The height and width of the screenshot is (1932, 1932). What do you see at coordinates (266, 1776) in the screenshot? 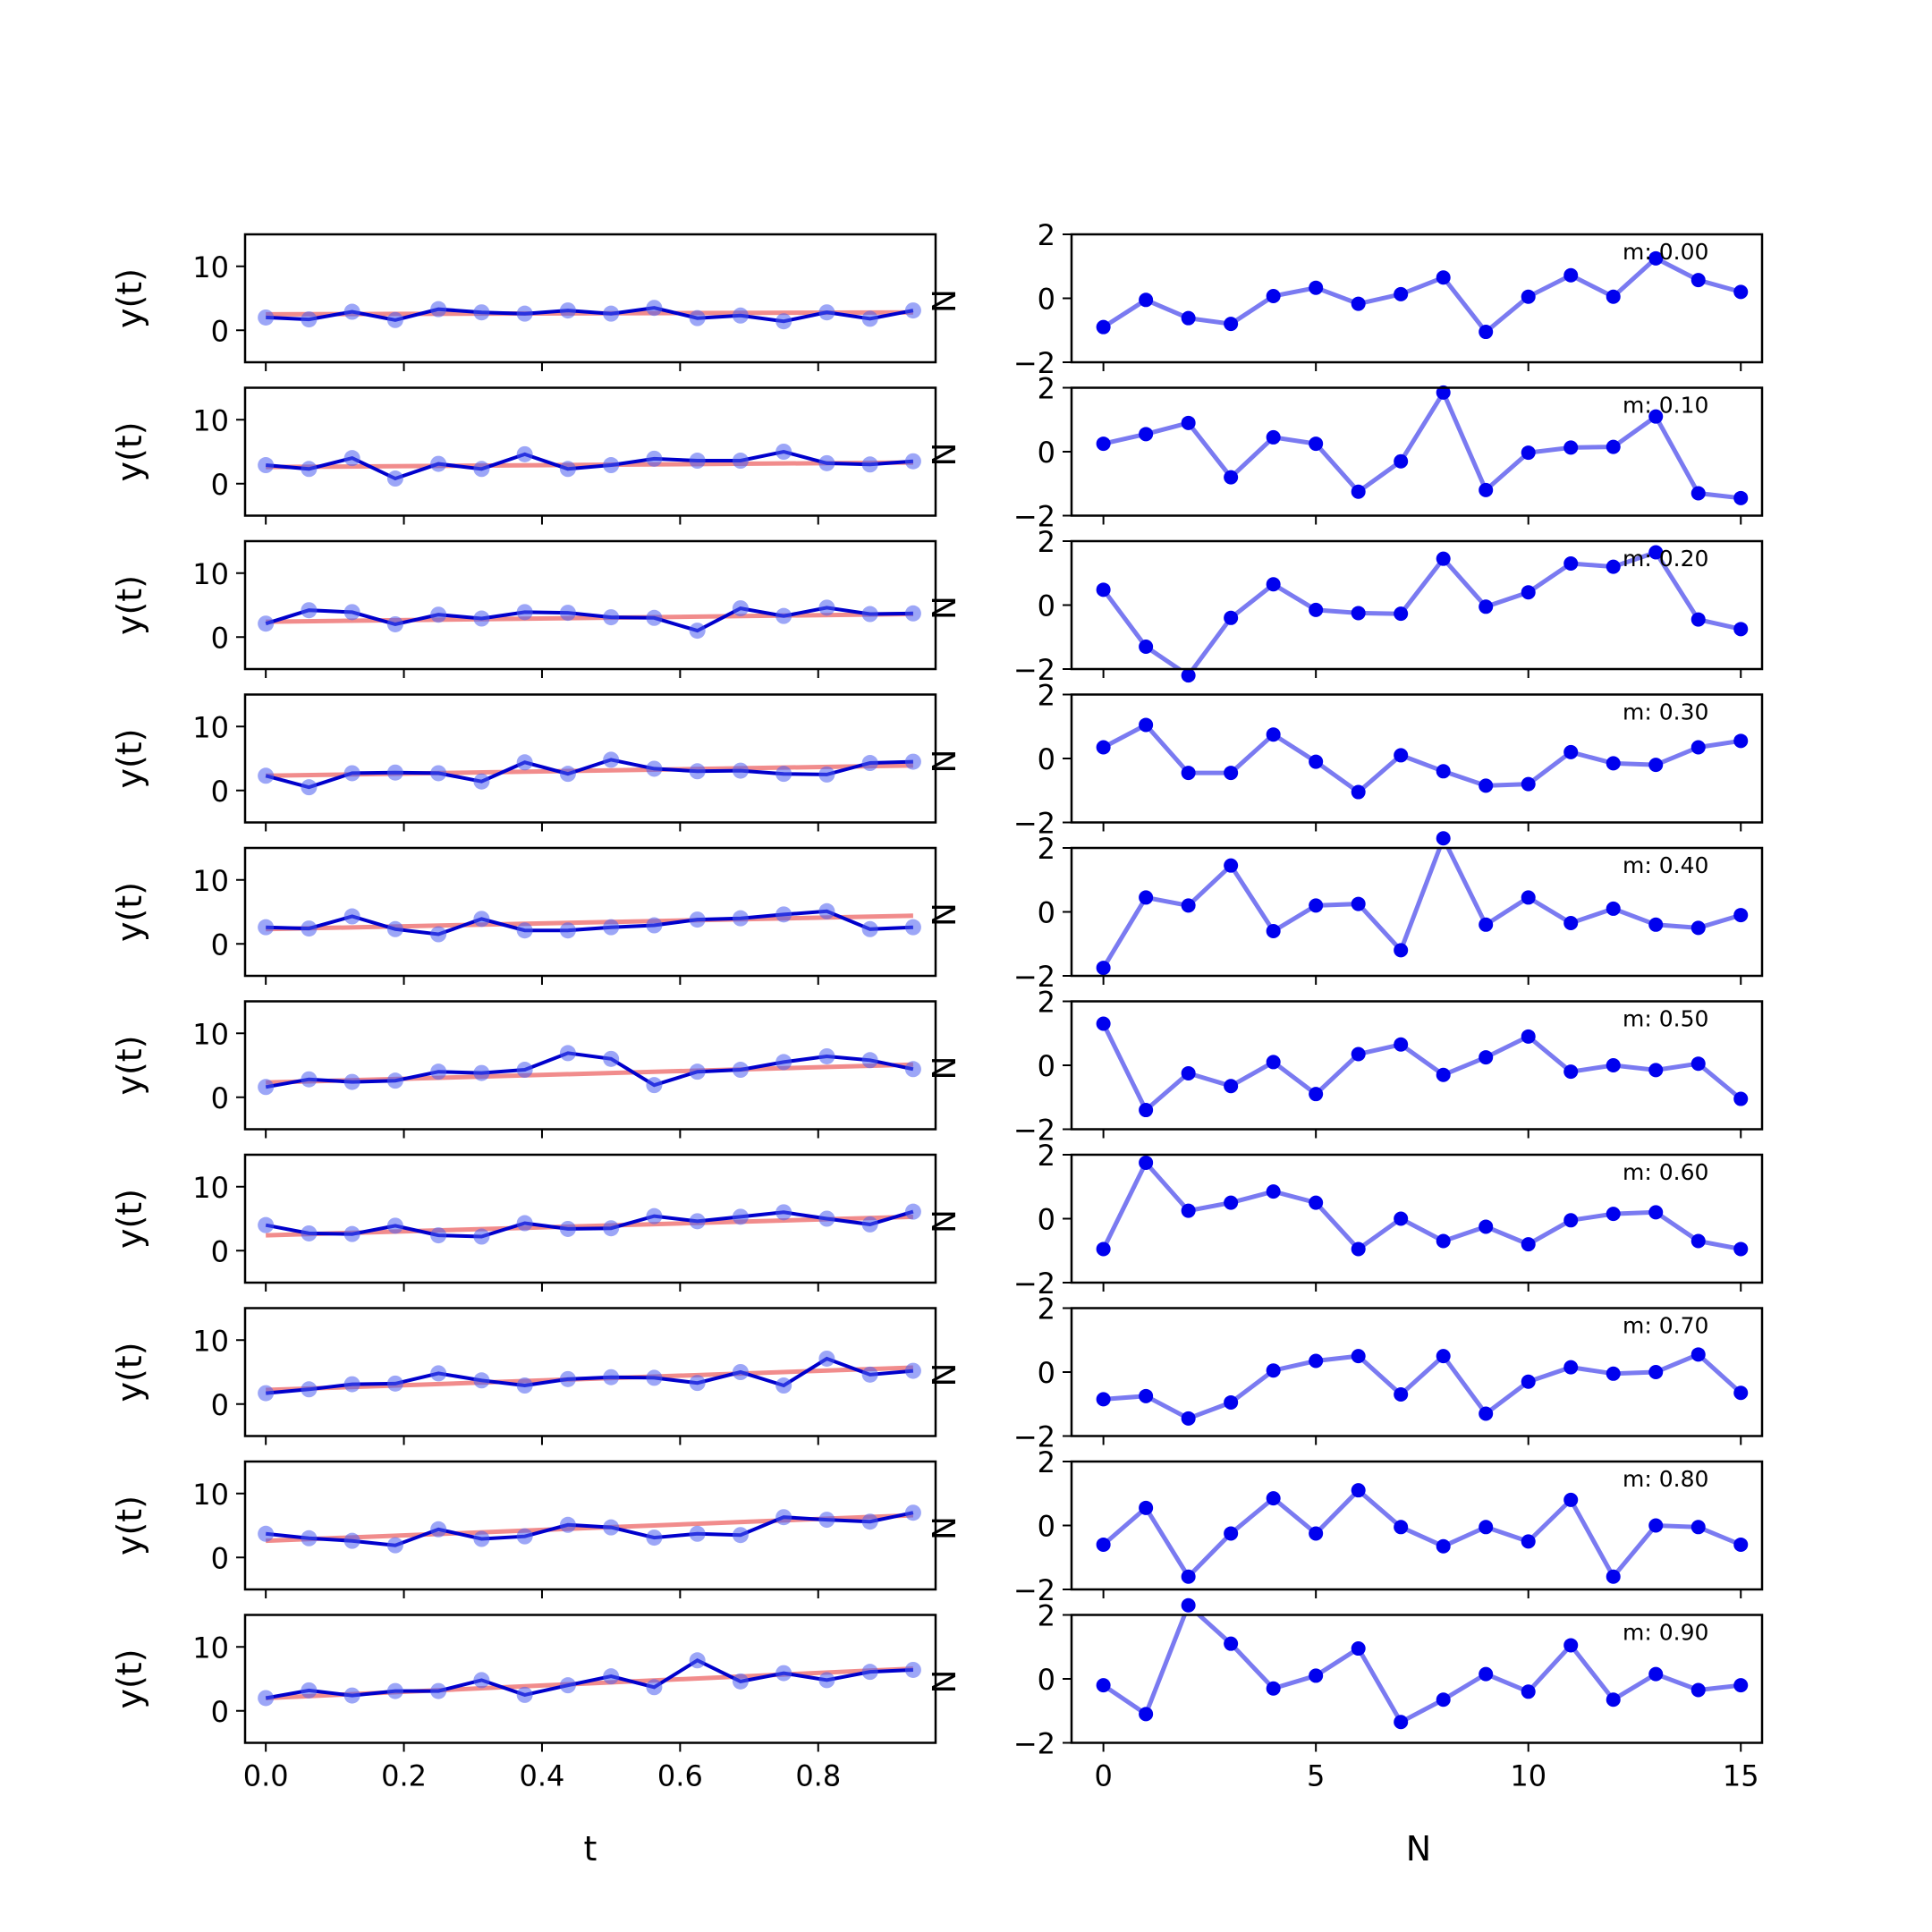
I see `left-x-tick-label: 0.0` at bounding box center [266, 1776].